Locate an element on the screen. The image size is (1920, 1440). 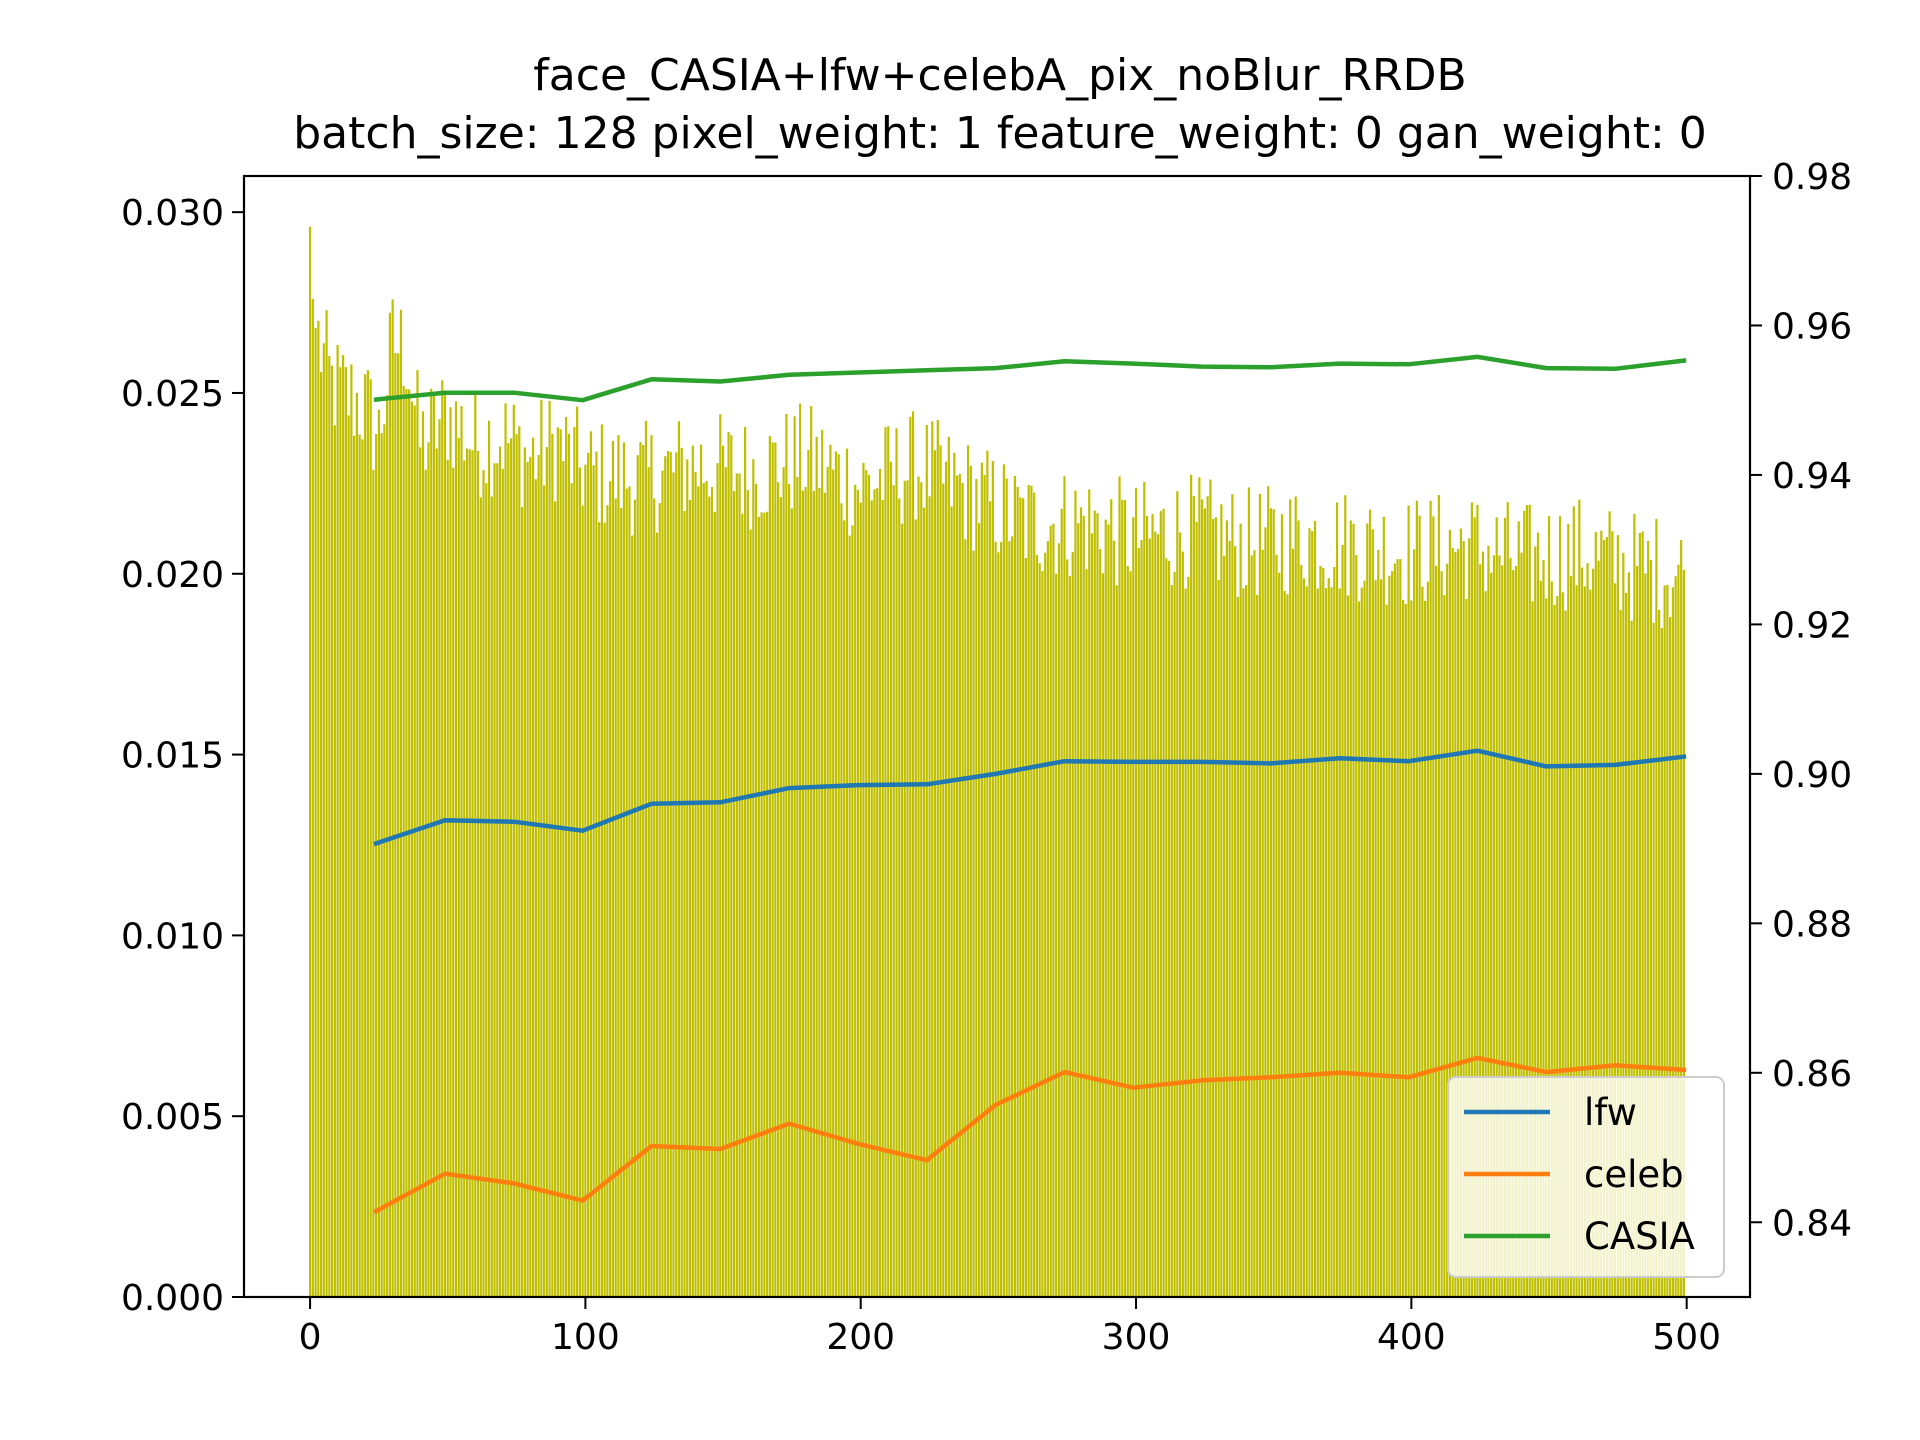
x-tick-label: 200 is located at coordinates (860, 1337).